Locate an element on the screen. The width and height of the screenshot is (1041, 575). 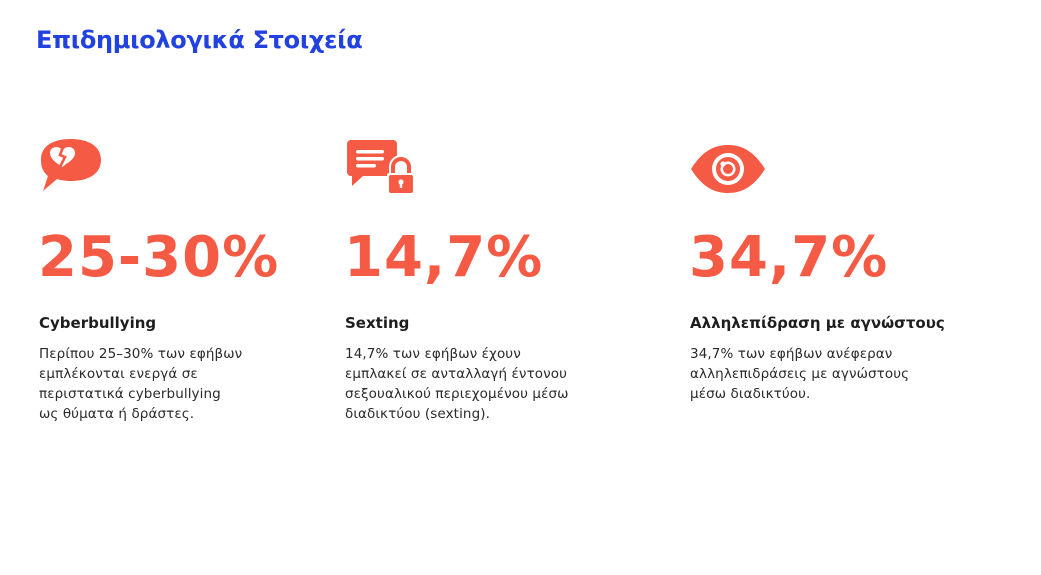
stat-description-line: αλληλεπιδράσεις με αγνώστους is located at coordinates (800, 374).